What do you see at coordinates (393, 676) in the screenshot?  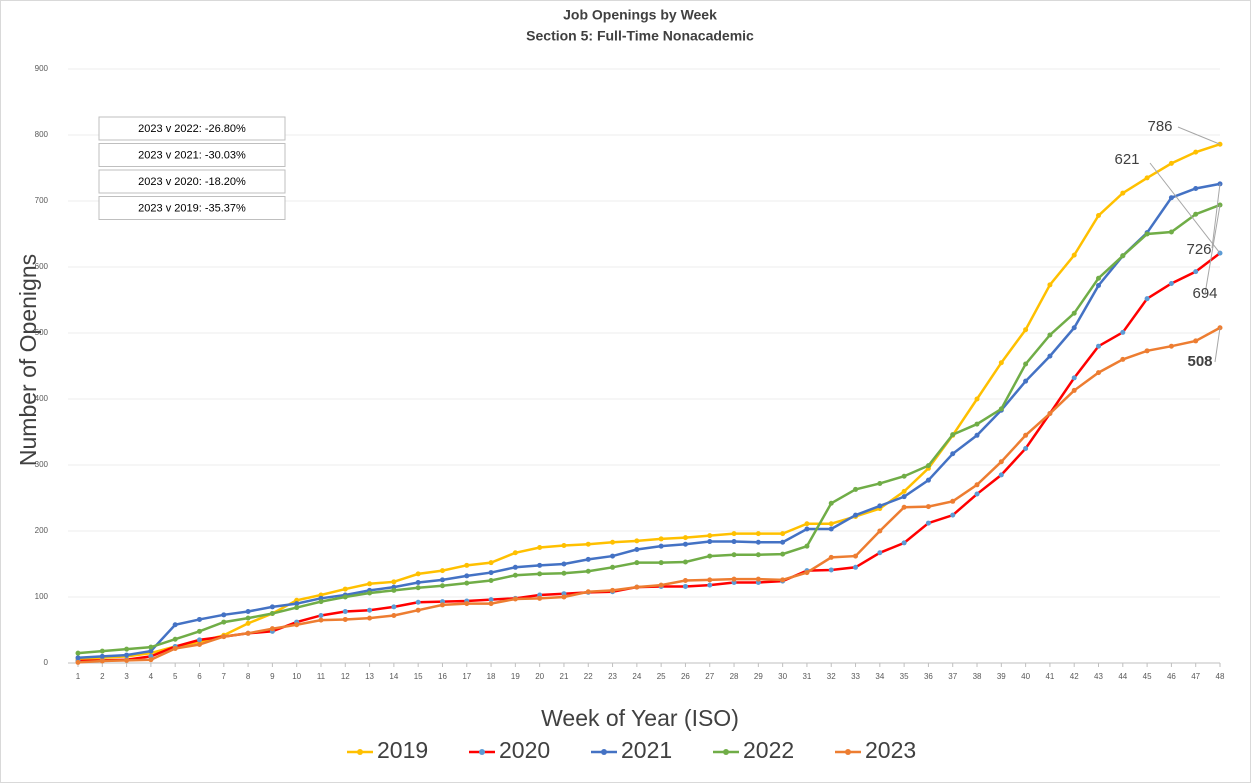 I see `x-tick-label: 14` at bounding box center [393, 676].